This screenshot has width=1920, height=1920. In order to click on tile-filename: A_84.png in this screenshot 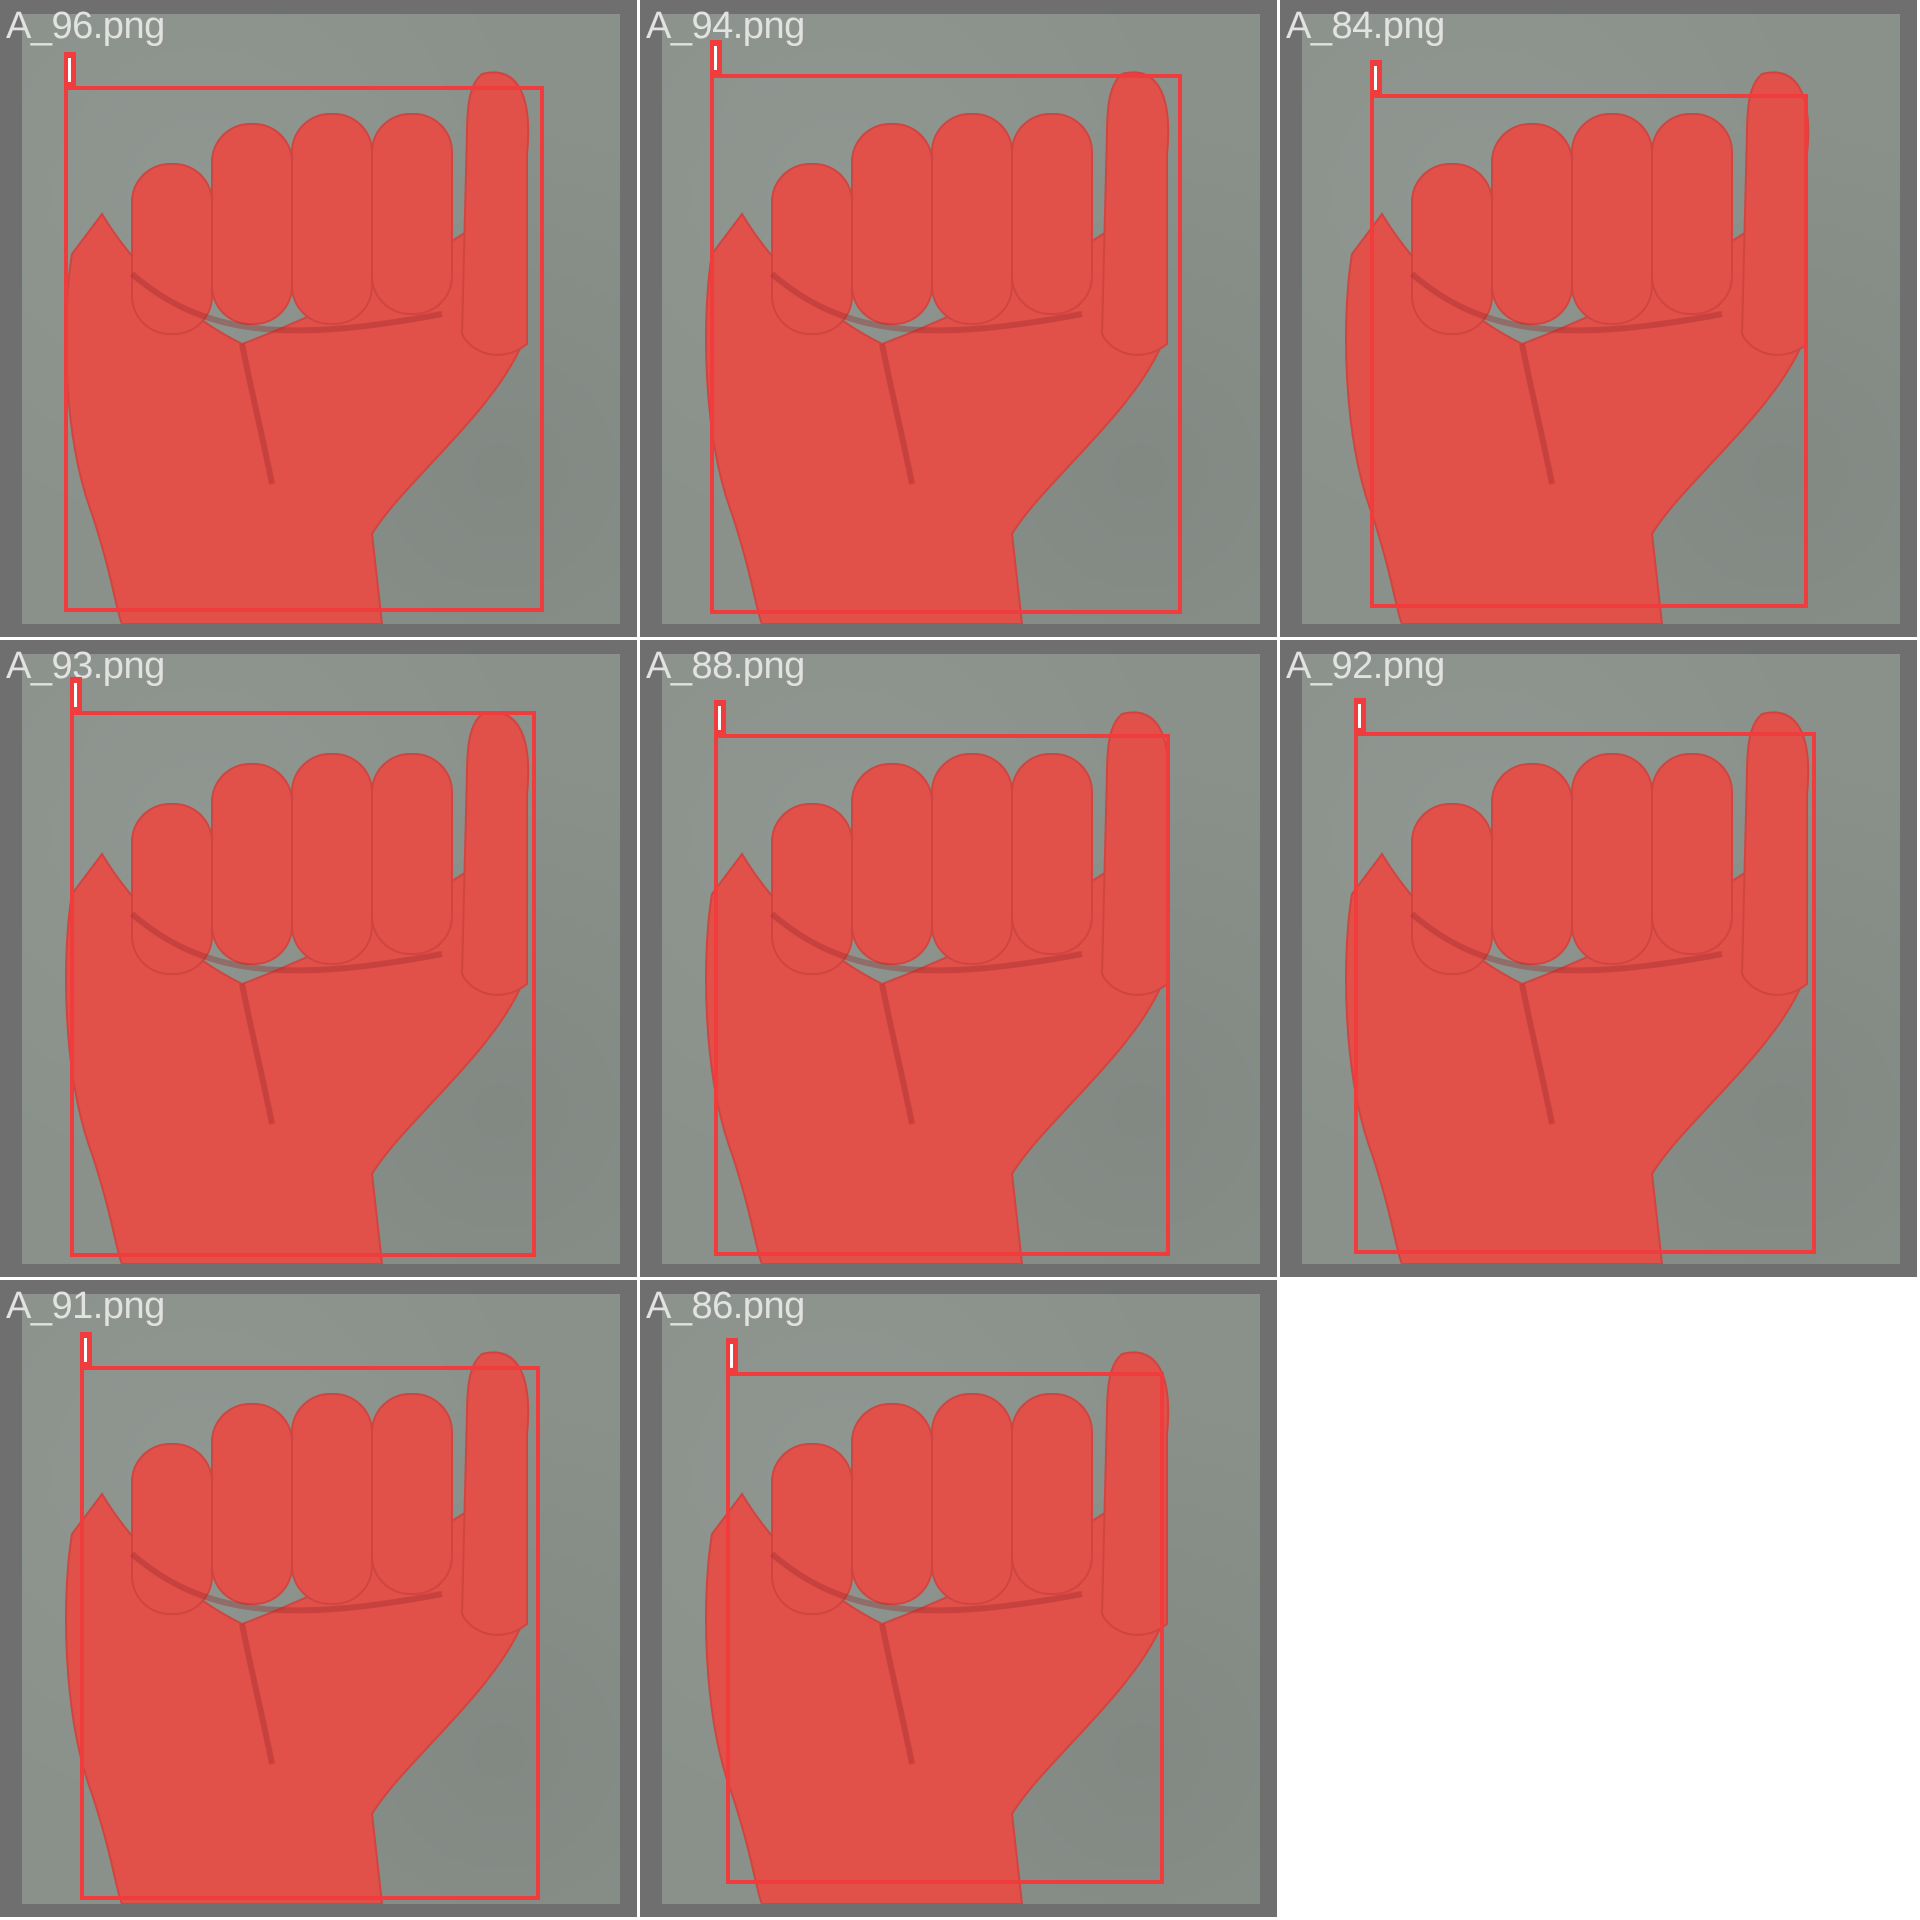, I will do `click(1365, 26)`.